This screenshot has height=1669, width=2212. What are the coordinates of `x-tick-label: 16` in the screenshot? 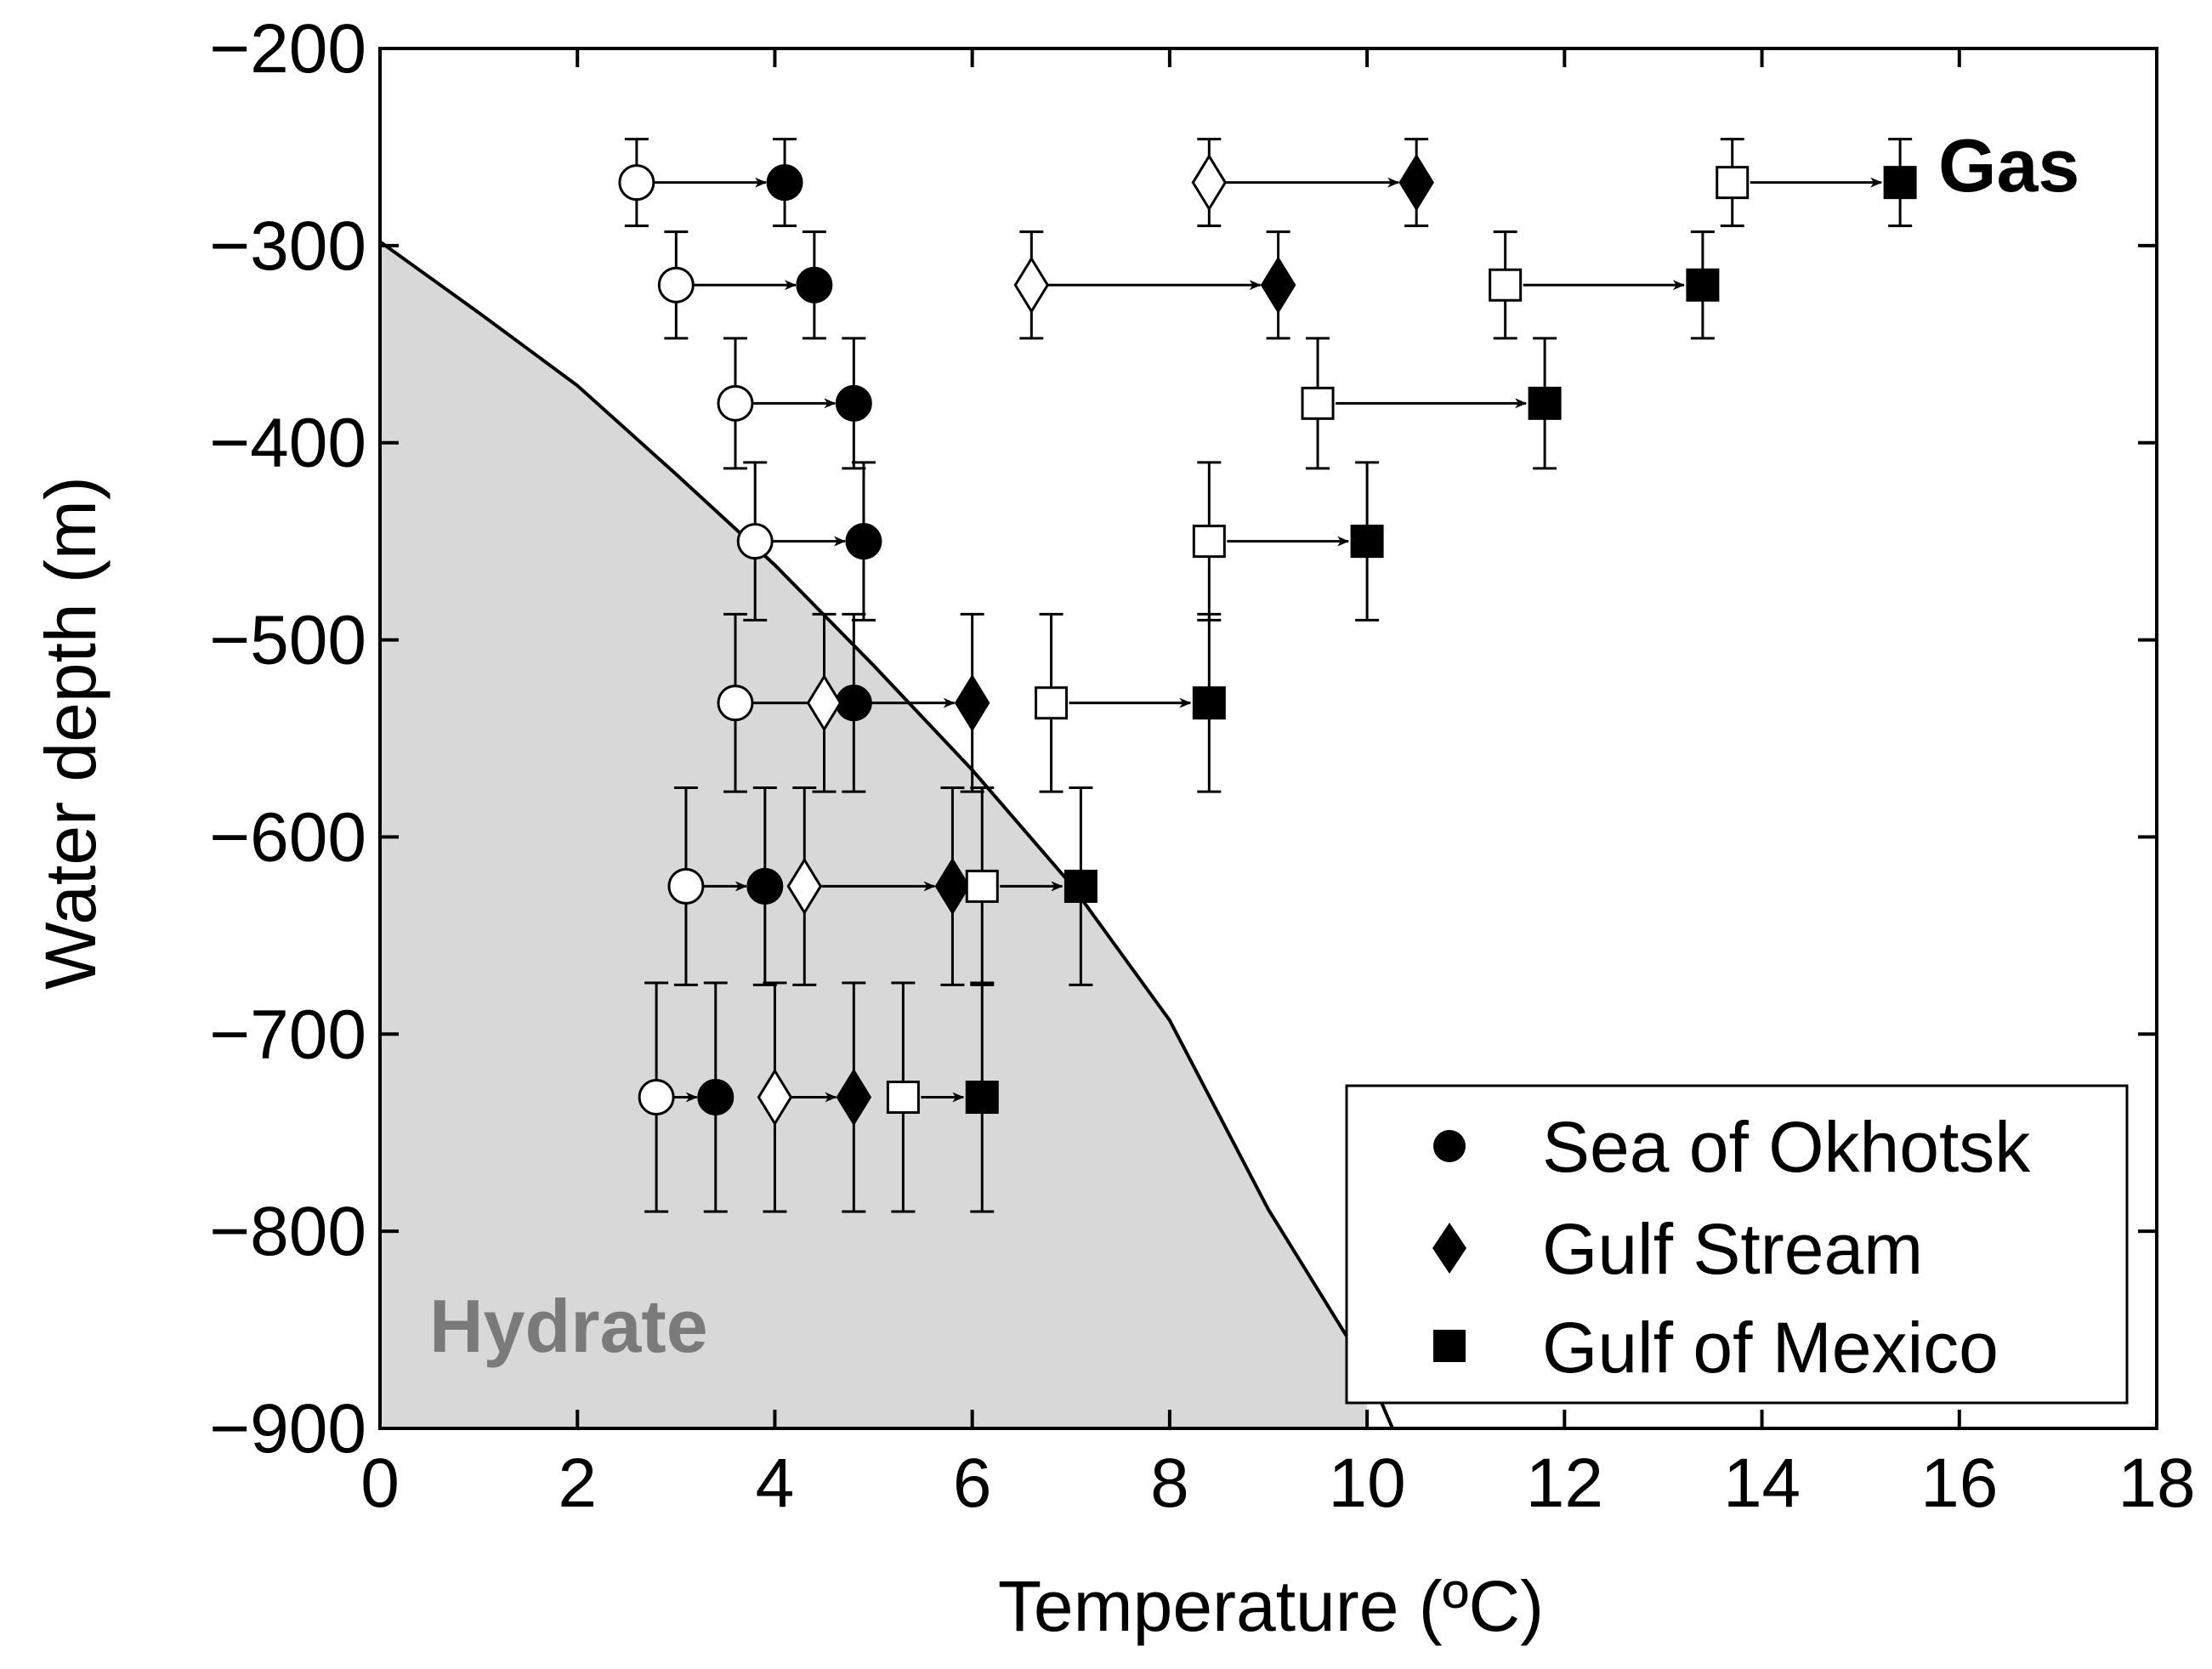 It's located at (1959, 1483).